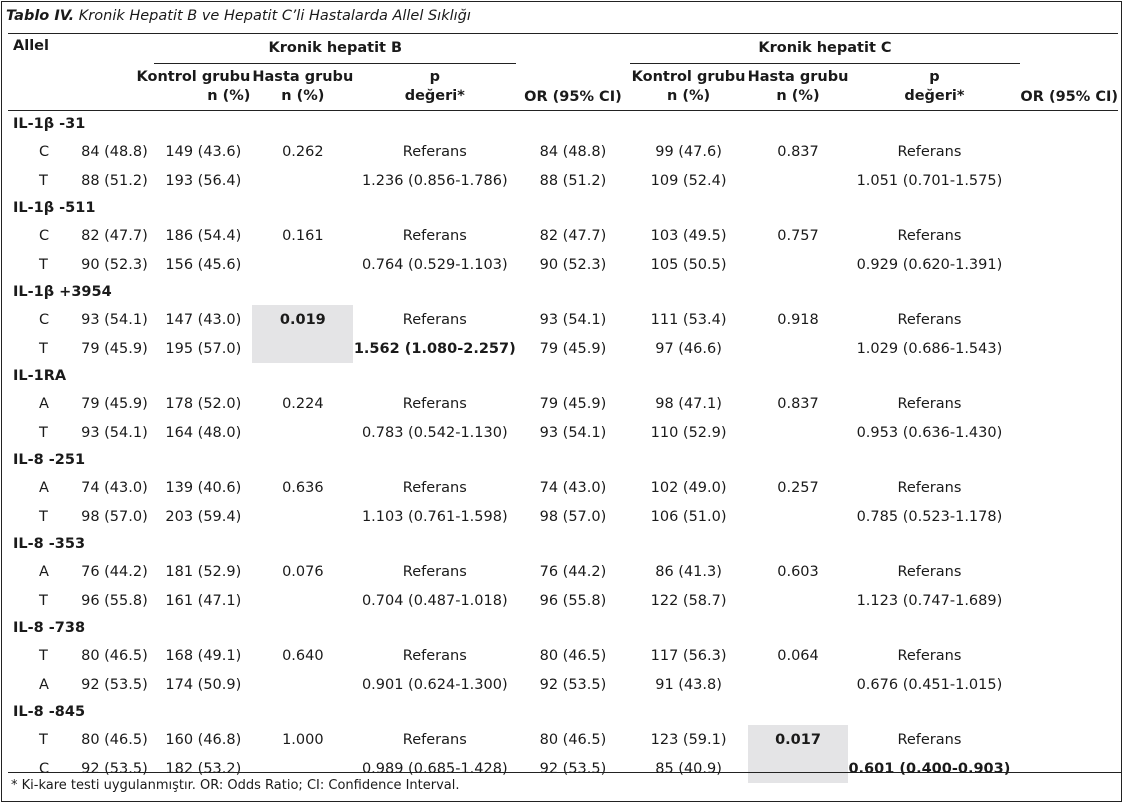  I want to click on c-p-value-cell: 0.603, so click(798, 571).